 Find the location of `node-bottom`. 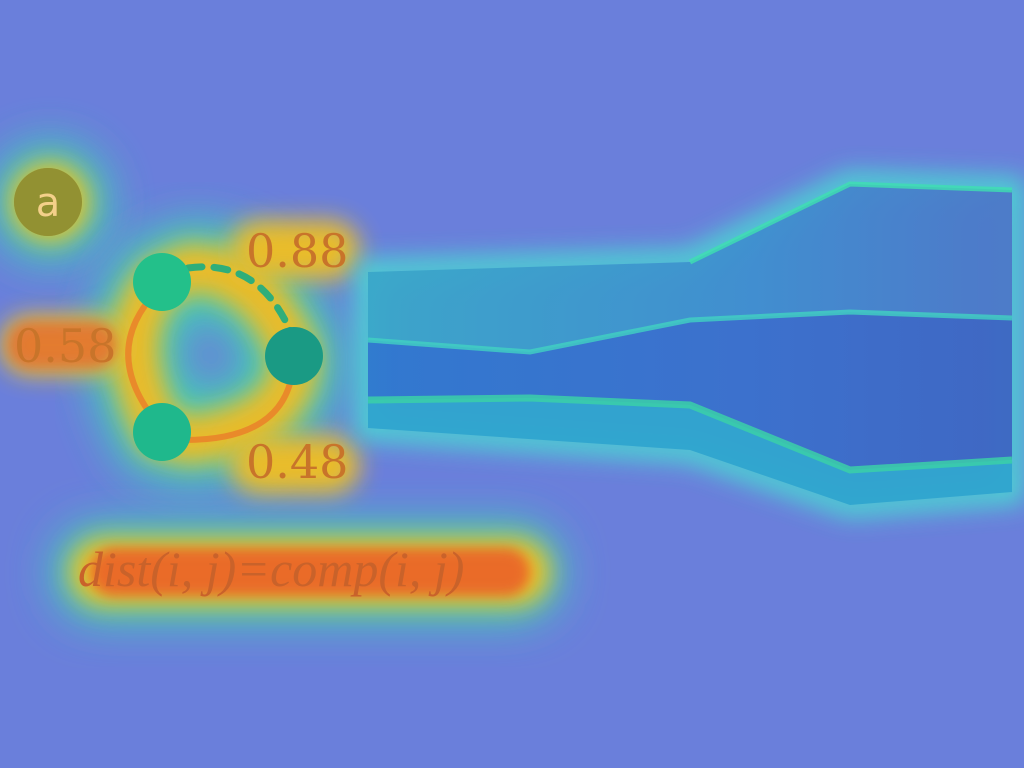

node-bottom is located at coordinates (162, 432).